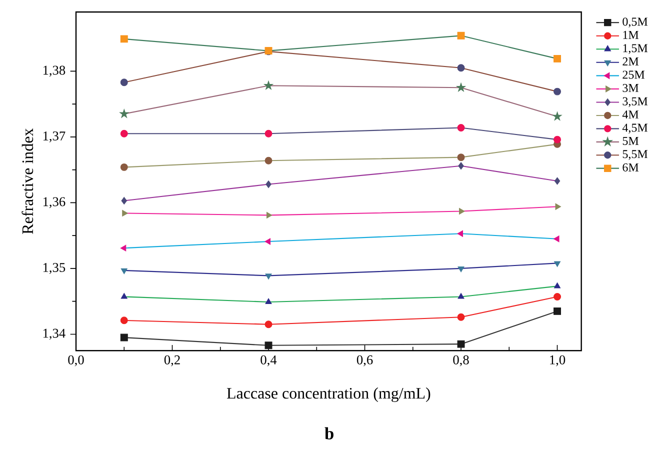 The height and width of the screenshot is (456, 664). What do you see at coordinates (54, 202) in the screenshot?
I see `y-tick-label: 1,36` at bounding box center [54, 202].